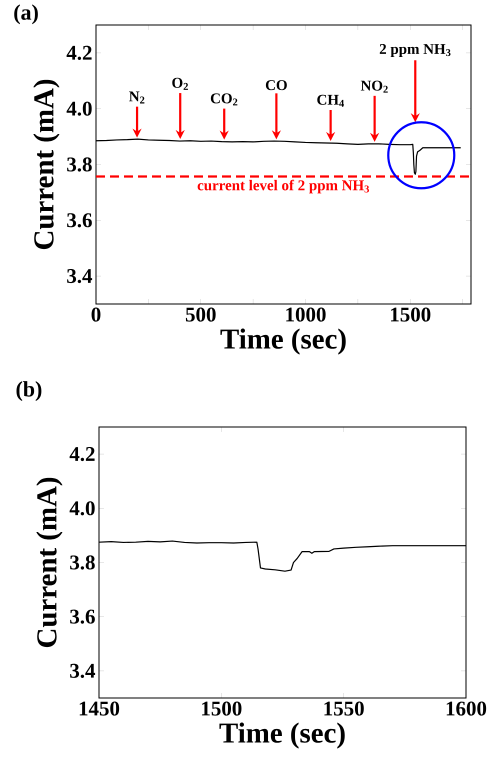  What do you see at coordinates (96, 315) in the screenshot?
I see `x-tick-label: 0` at bounding box center [96, 315].